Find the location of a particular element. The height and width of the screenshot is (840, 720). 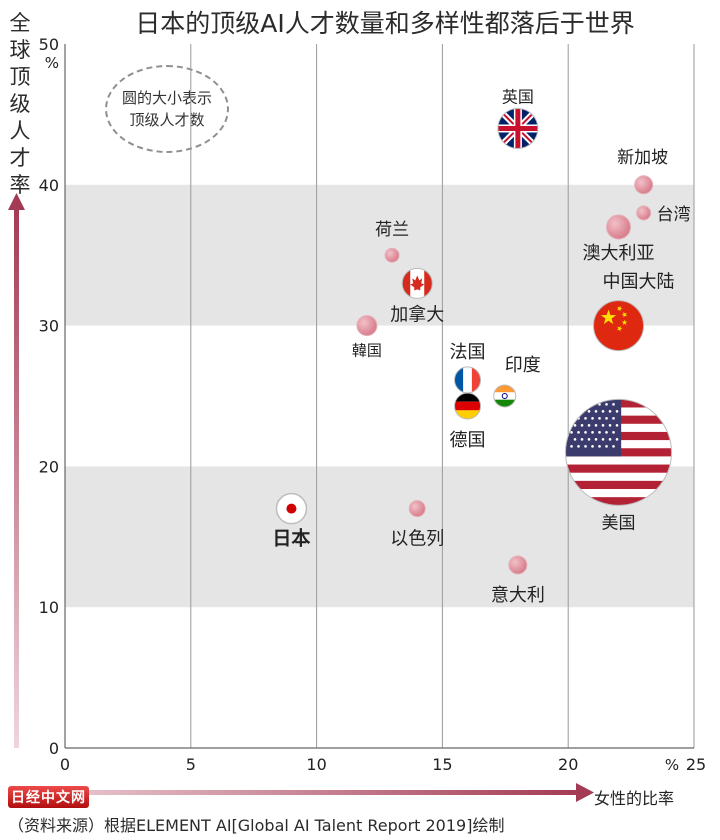

point-label-5: 荷兰 is located at coordinates (392, 230).